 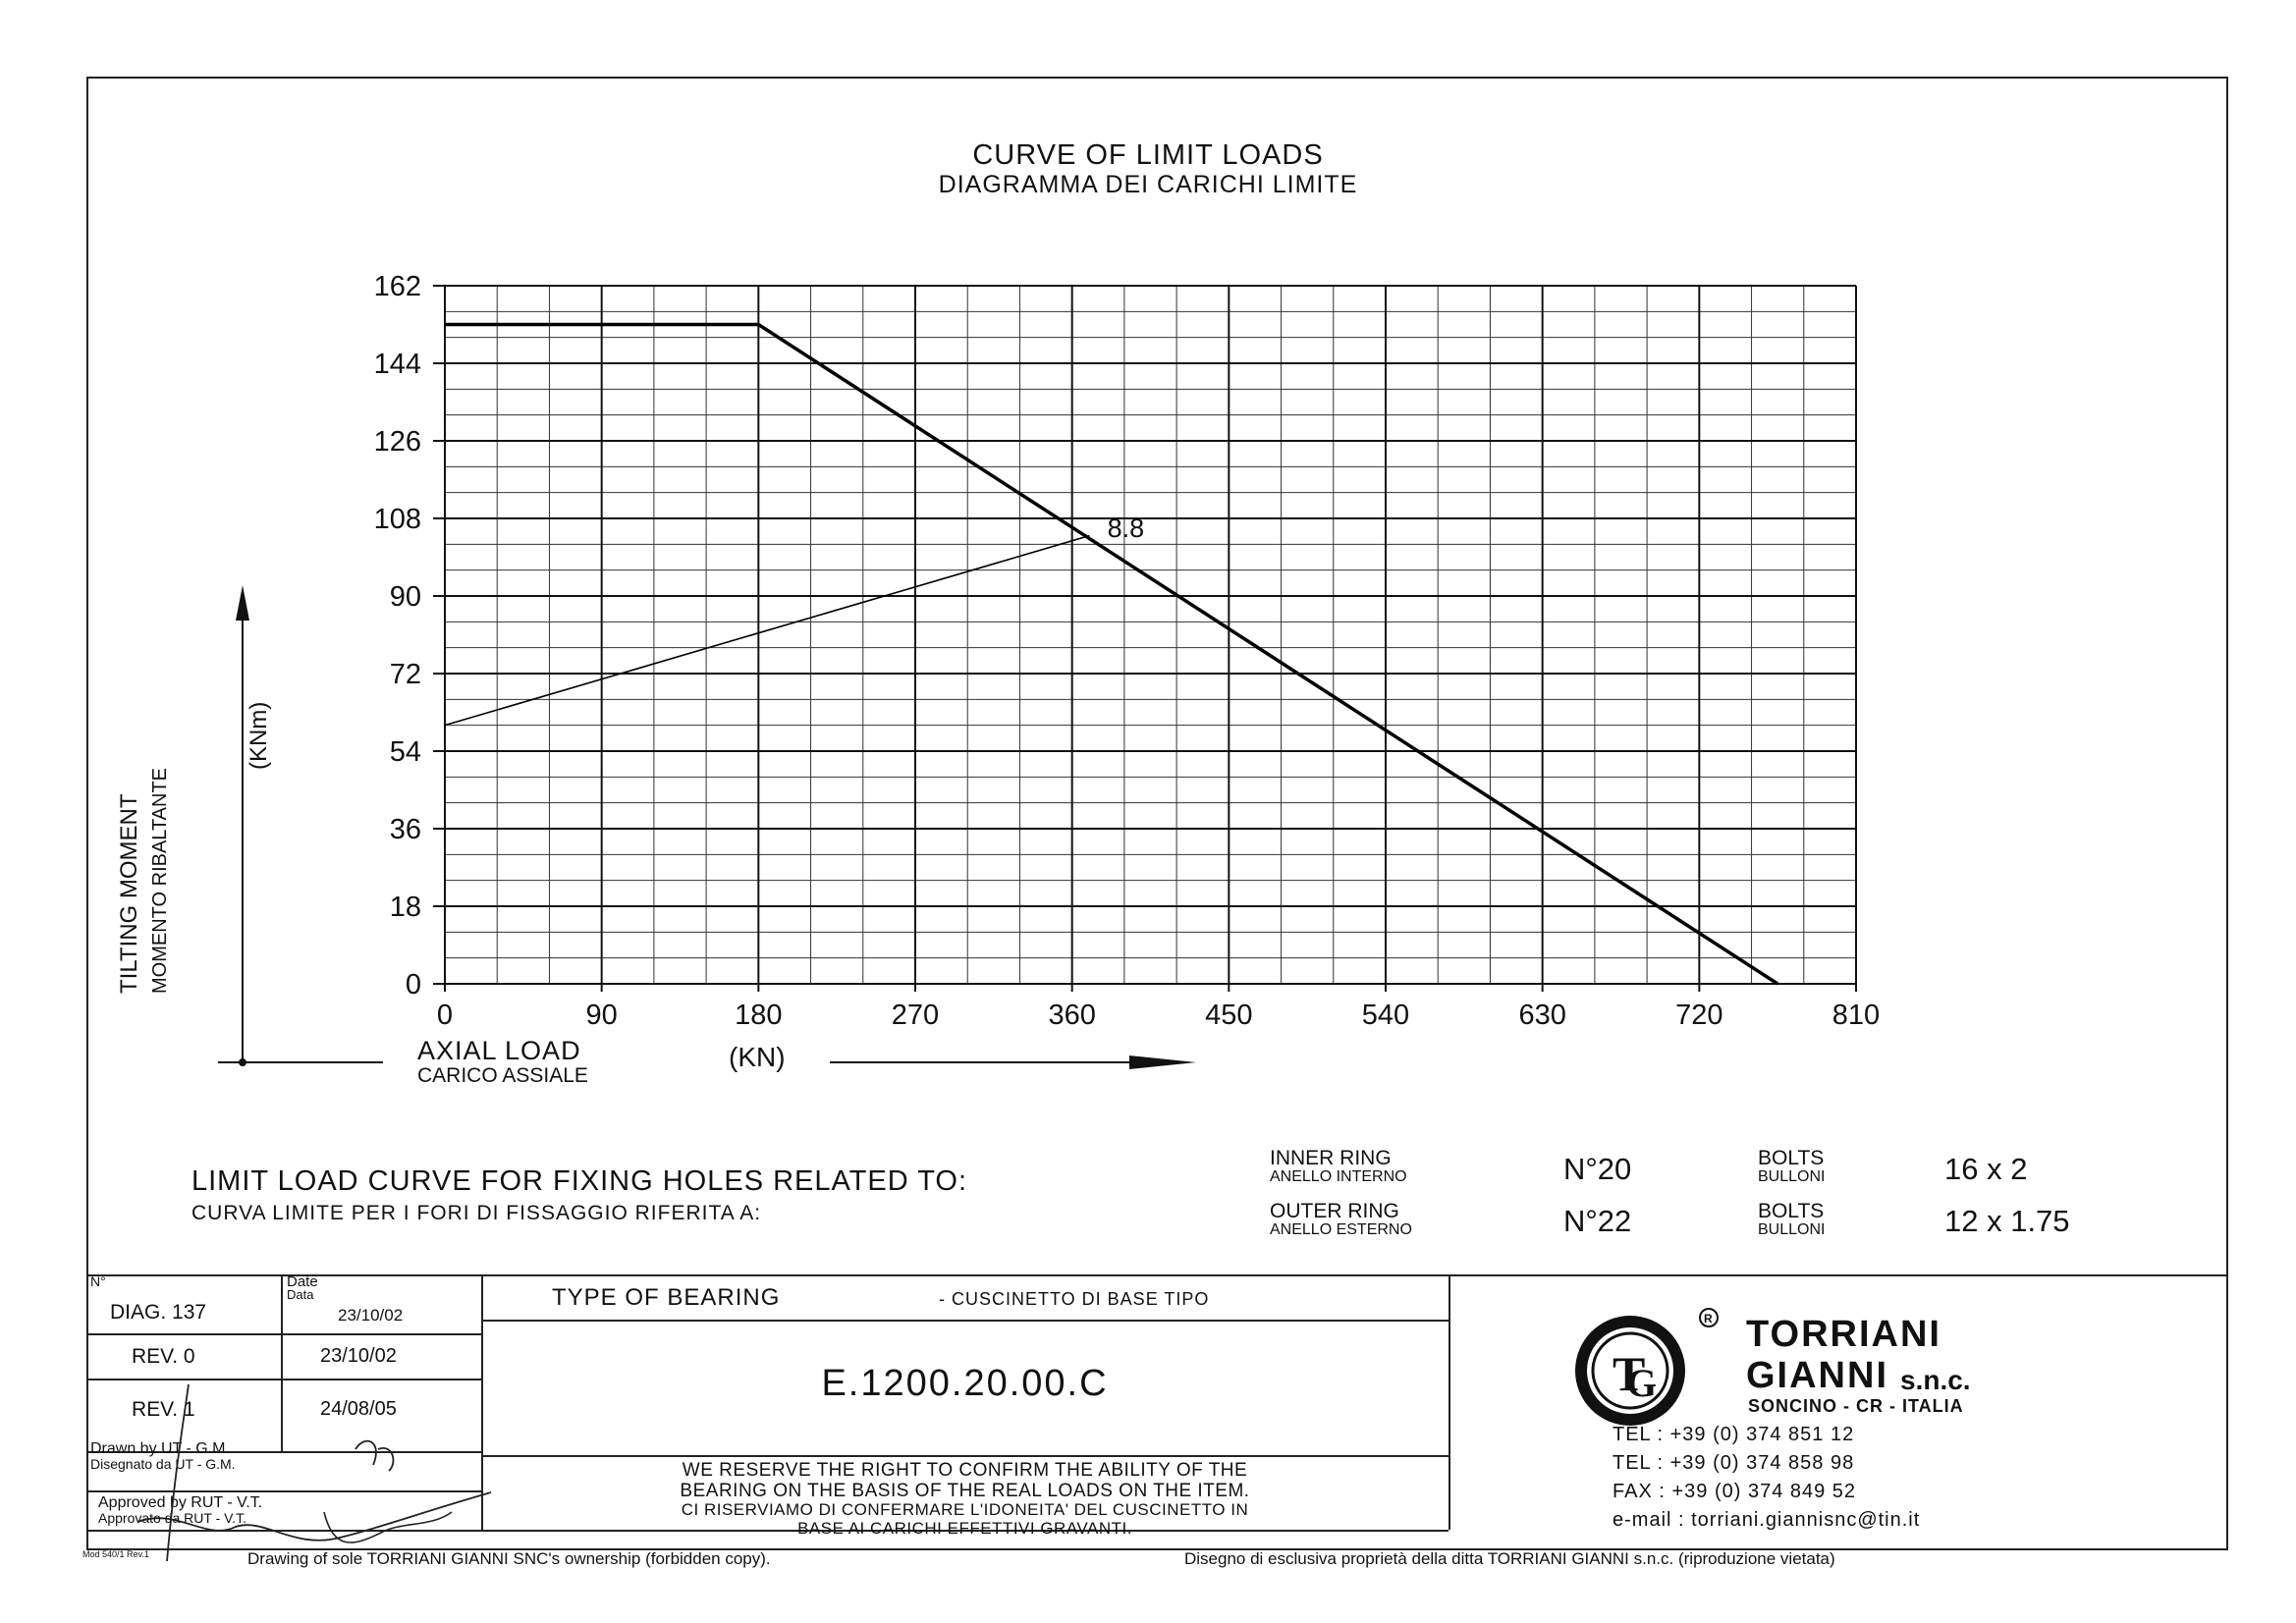 I want to click on titleblock-bottom-line, so click(x=767, y=1531).